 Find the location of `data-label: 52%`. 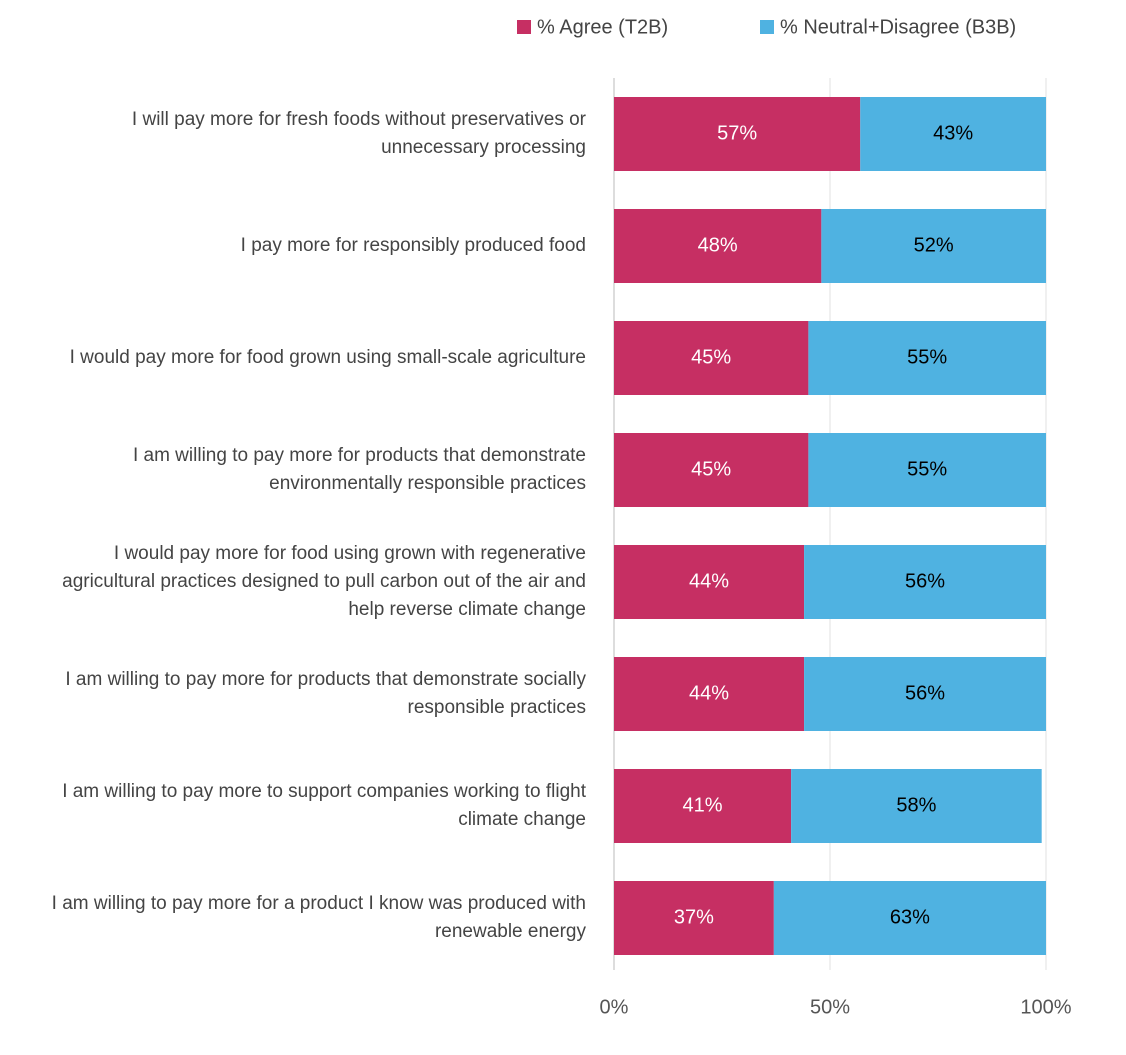

data-label: 52% is located at coordinates (934, 245).